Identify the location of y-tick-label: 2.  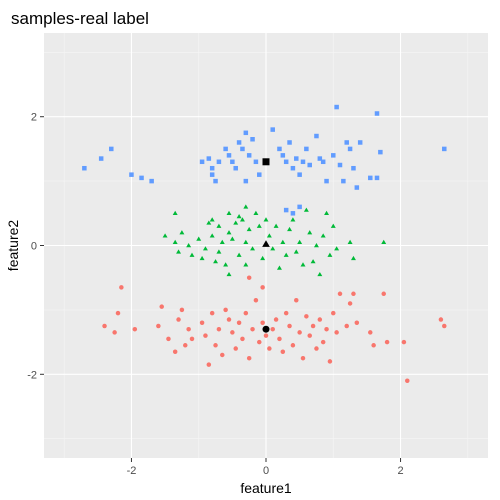
(34, 118).